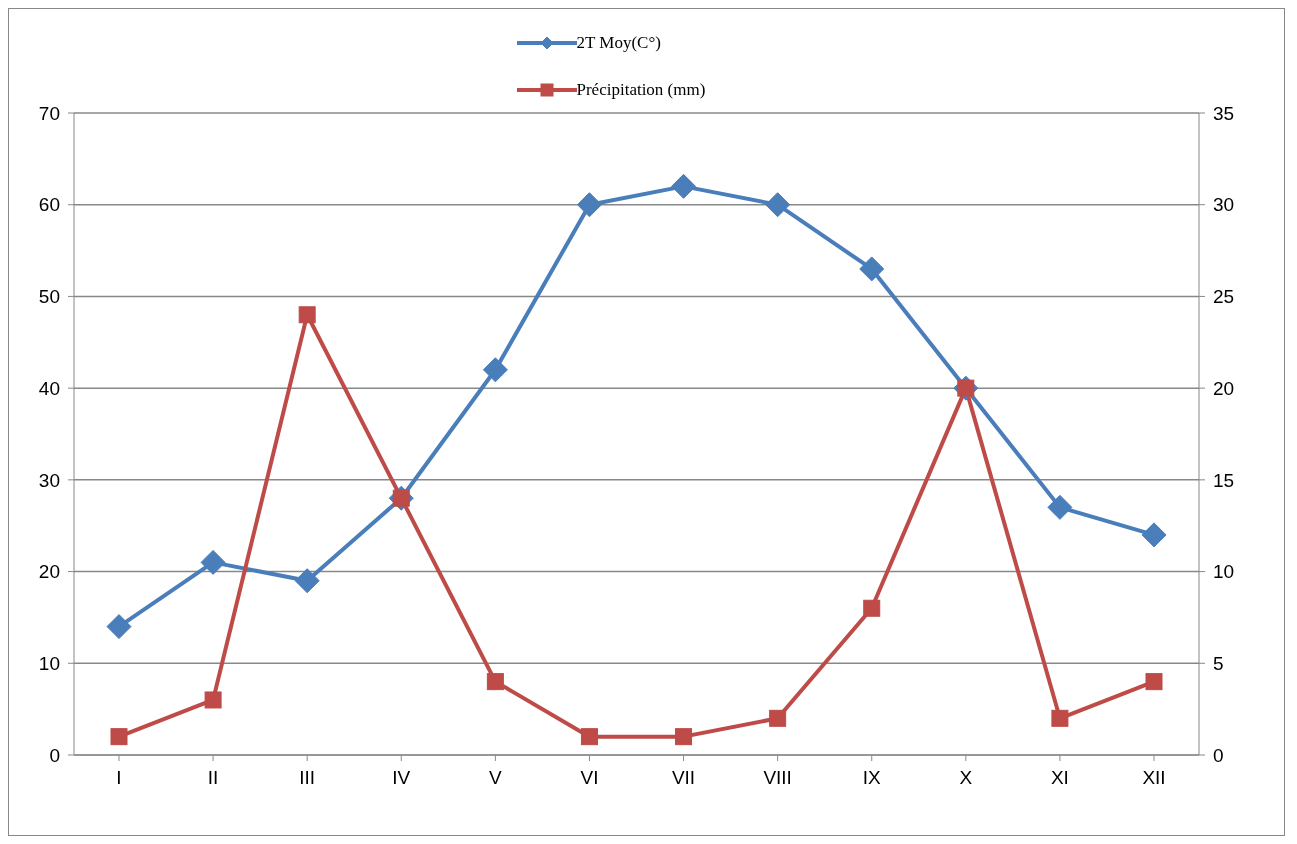 This screenshot has height=844, width=1297. I want to click on x-tick-label: I, so click(119, 778).